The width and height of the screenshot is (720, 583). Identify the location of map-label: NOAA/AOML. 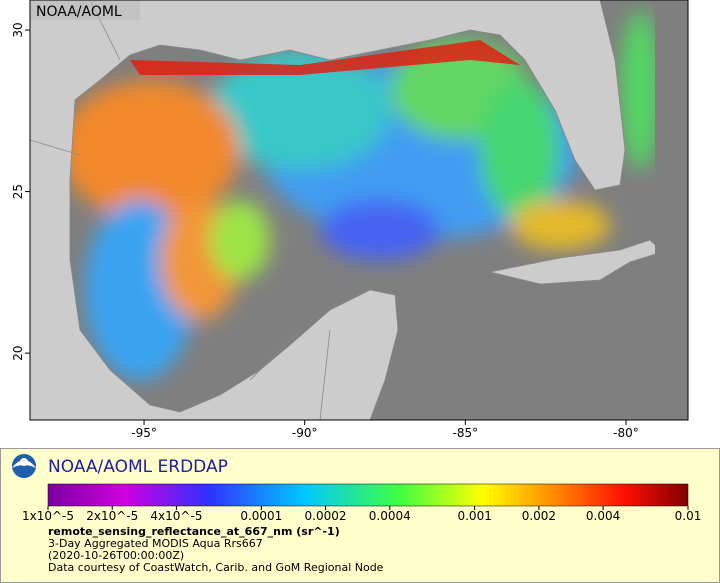
(79, 12).